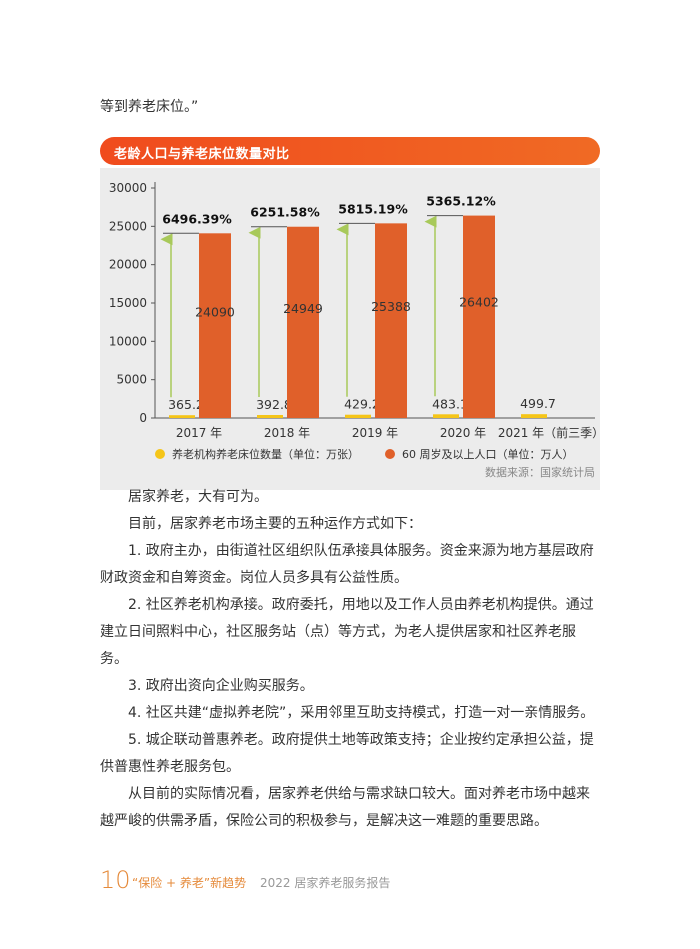  I want to click on growth-annotation: 6251.58%, so click(285, 212).